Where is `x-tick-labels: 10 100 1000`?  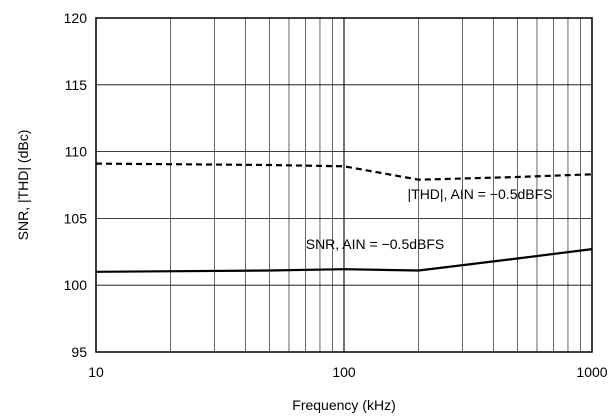
x-tick-labels: 10 100 1000 is located at coordinates (348, 372).